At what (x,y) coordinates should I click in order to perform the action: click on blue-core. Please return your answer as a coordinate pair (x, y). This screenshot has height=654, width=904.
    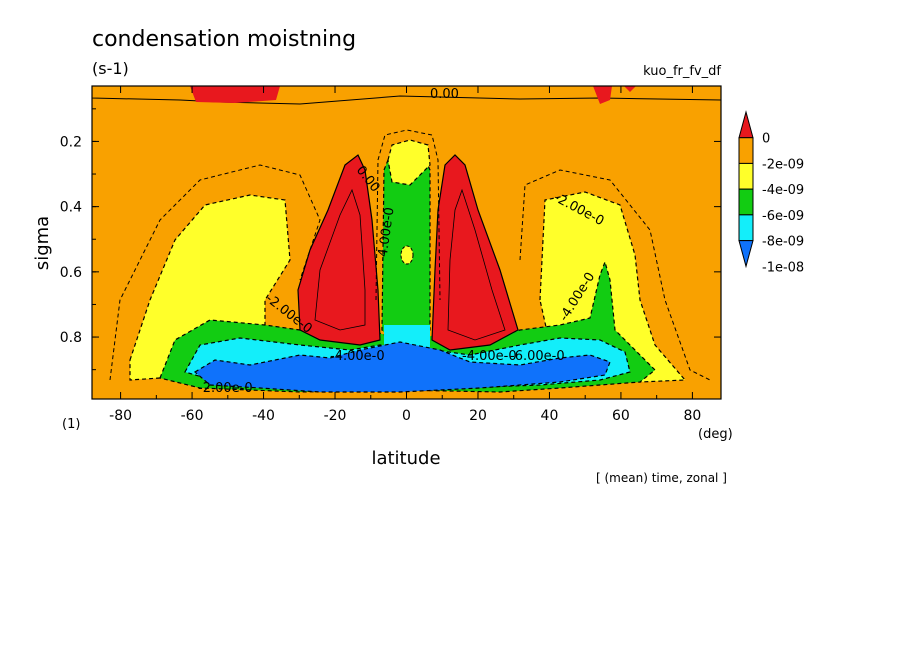
    Looking at the image, I should click on (402, 367).